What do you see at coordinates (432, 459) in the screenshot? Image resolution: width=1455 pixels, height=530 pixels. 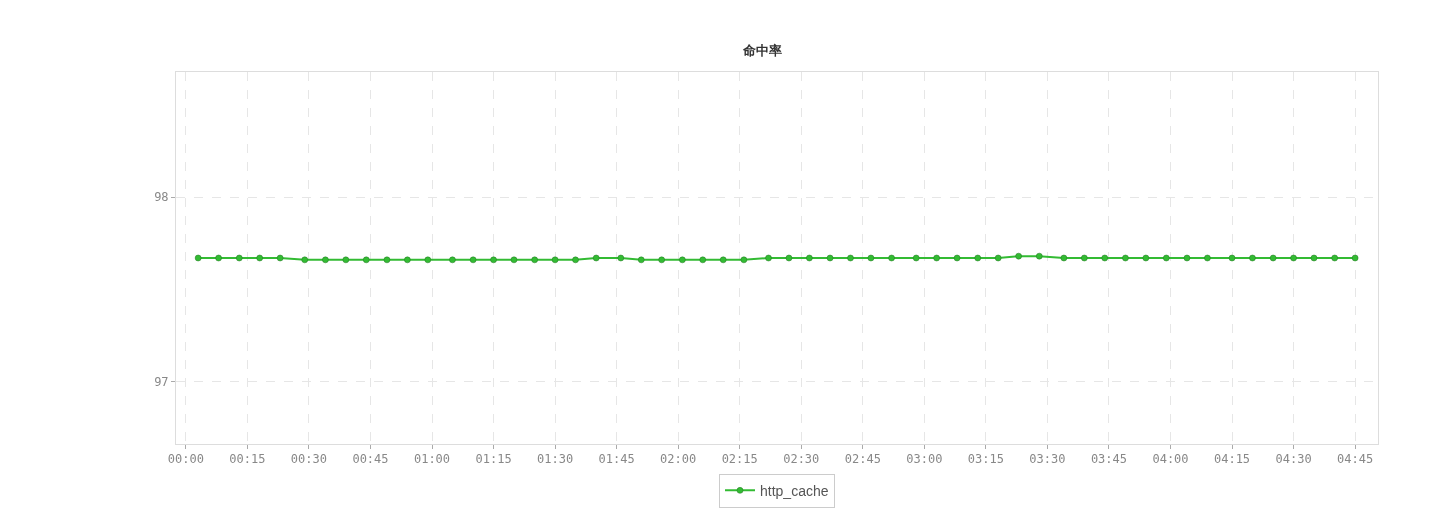 I see `x-tick-label: 01:00` at bounding box center [432, 459].